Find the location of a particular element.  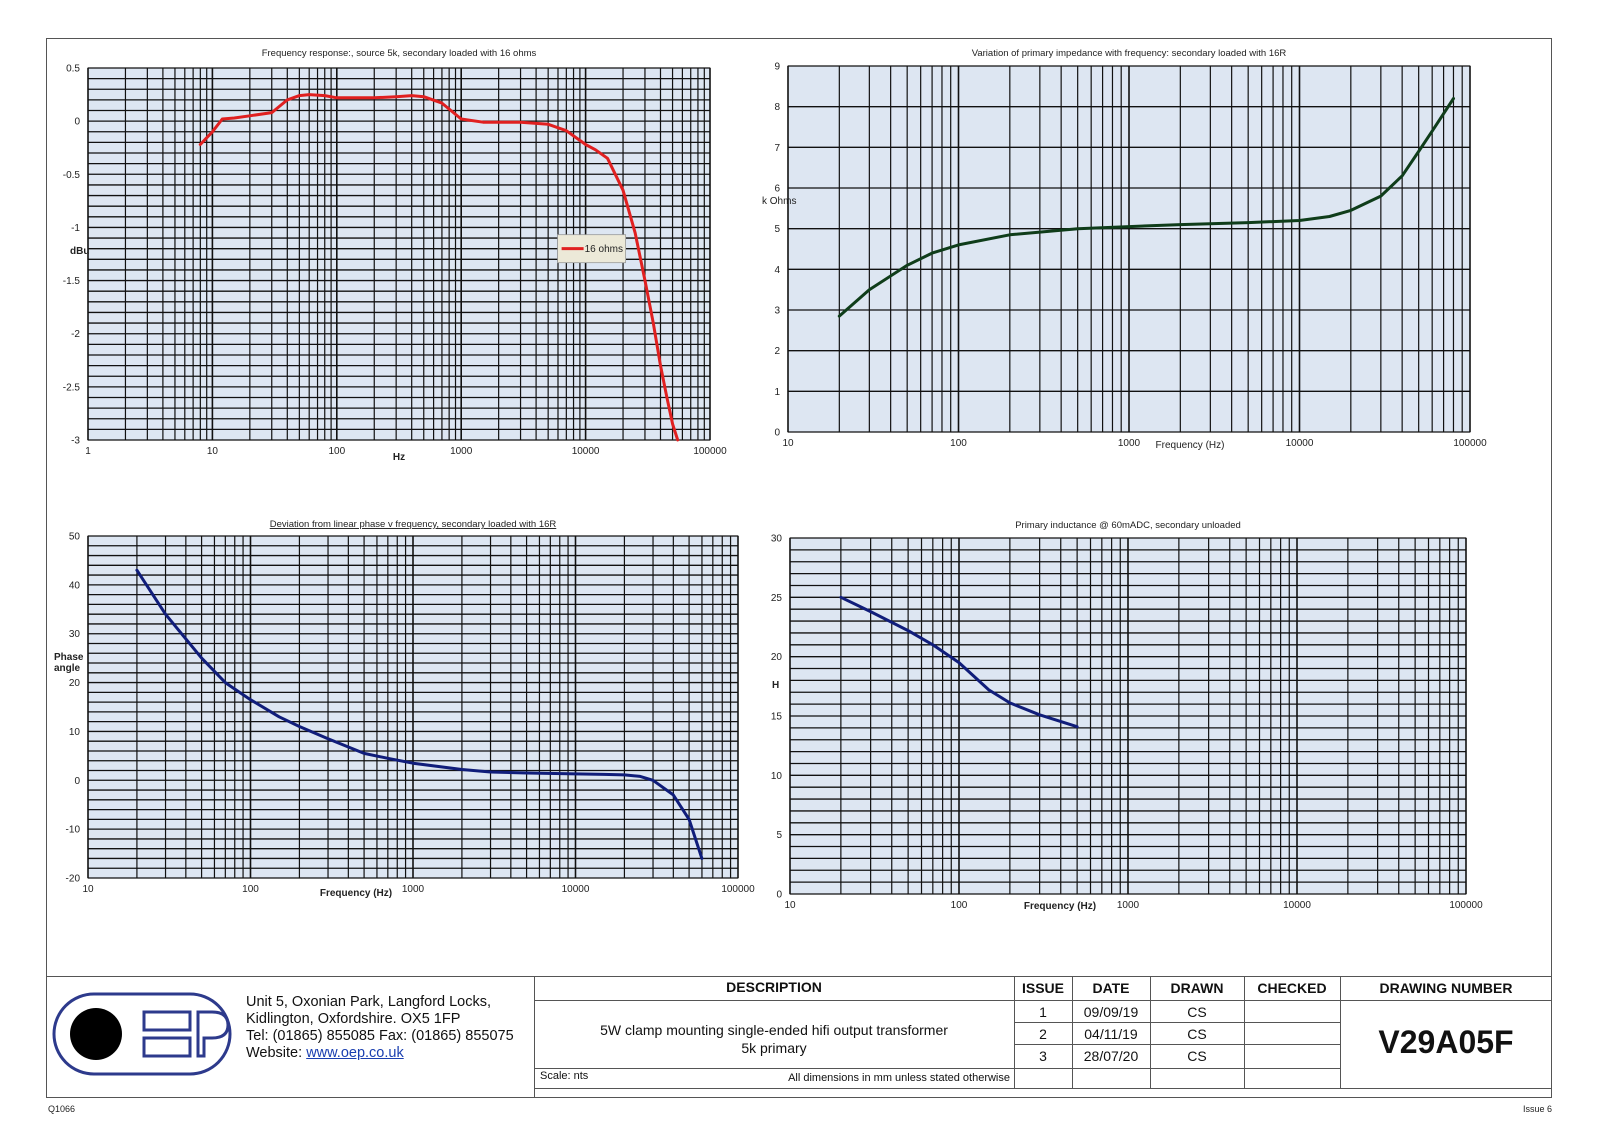

address-line-3: Tel: (01865) 855085 Fax: (01865) 855075 is located at coordinates (380, 1036).